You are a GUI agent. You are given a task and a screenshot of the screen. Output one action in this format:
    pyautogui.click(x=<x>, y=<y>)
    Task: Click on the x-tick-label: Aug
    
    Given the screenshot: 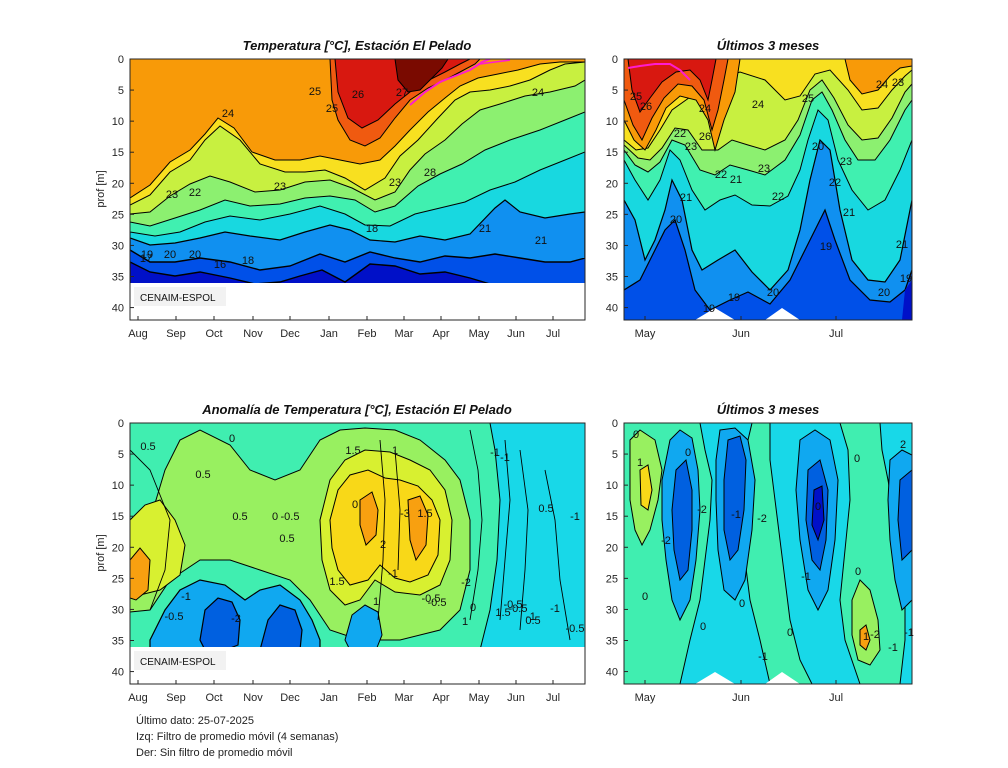 What is the action you would take?
    pyautogui.click(x=138, y=334)
    